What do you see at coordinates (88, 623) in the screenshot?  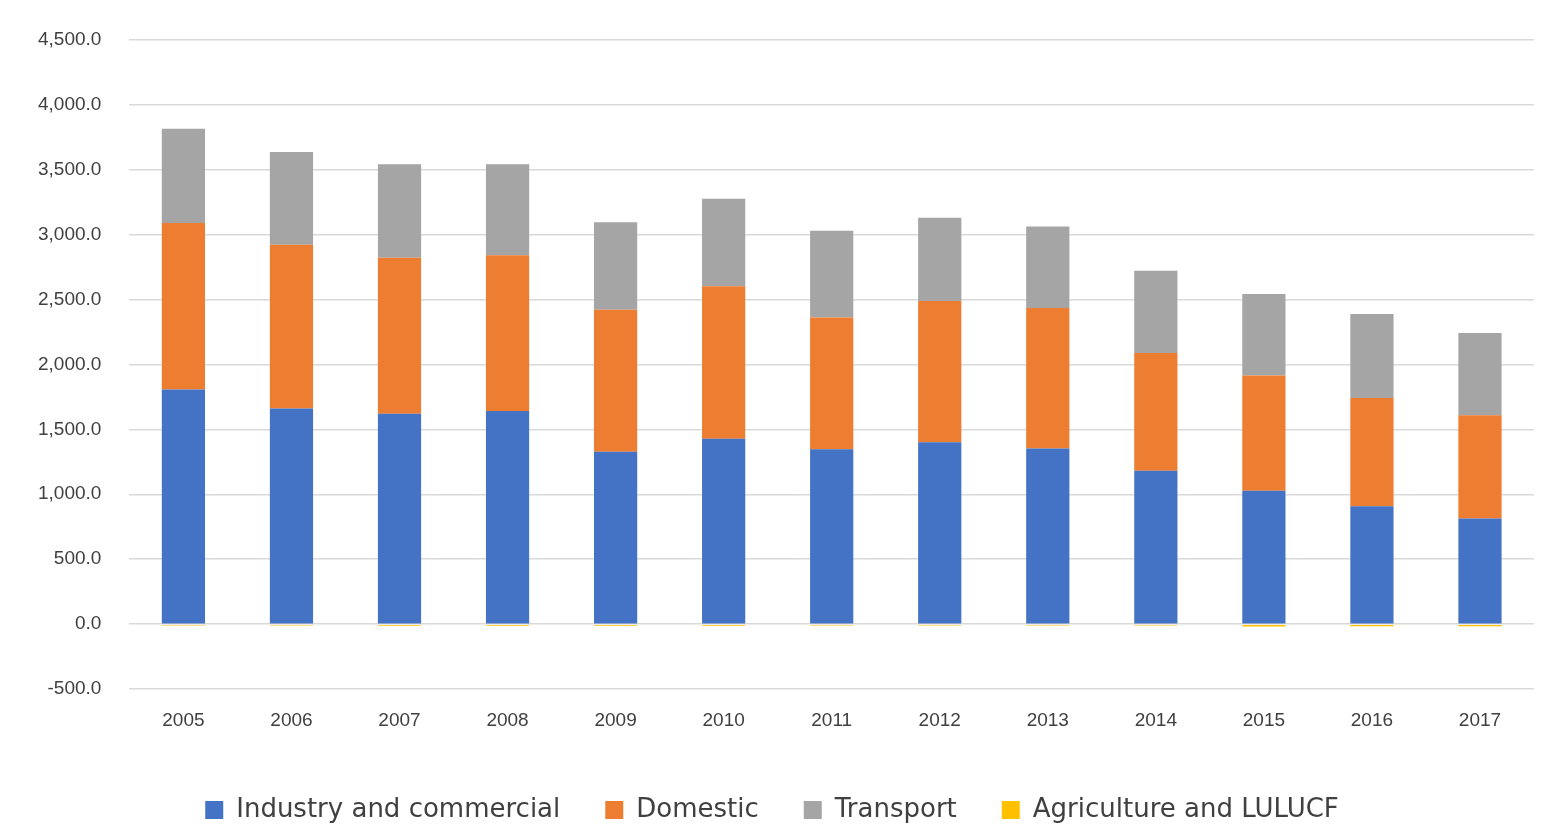 I see `y-tick-label: 0.0` at bounding box center [88, 623].